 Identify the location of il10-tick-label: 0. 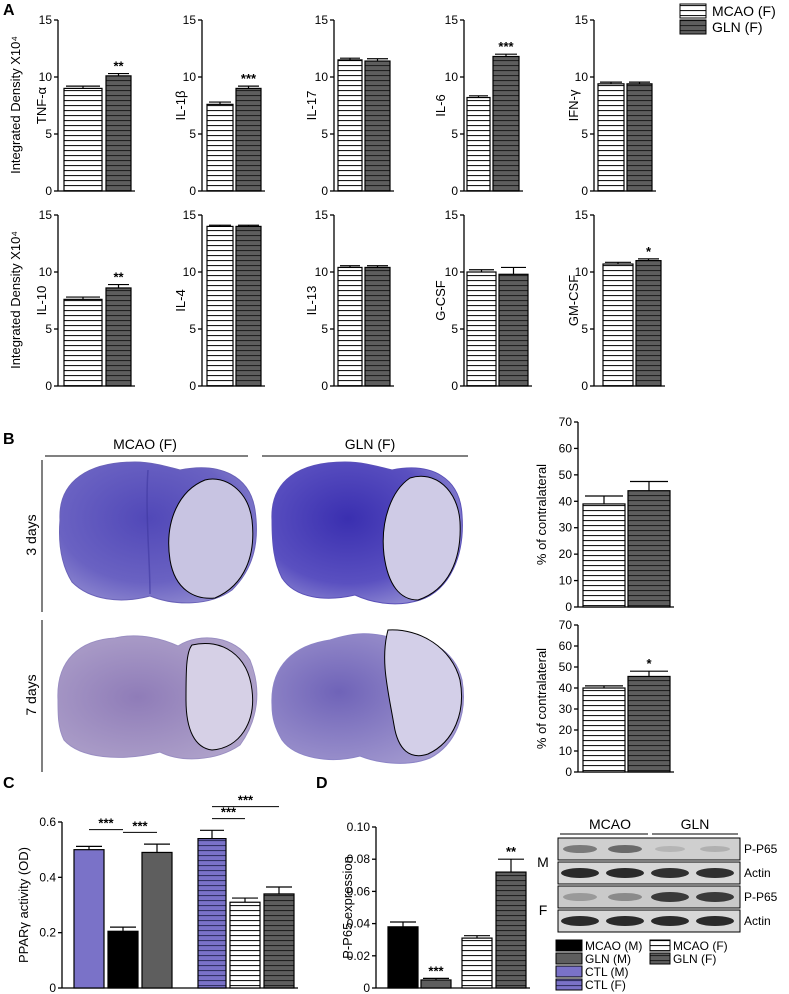
(48, 386).